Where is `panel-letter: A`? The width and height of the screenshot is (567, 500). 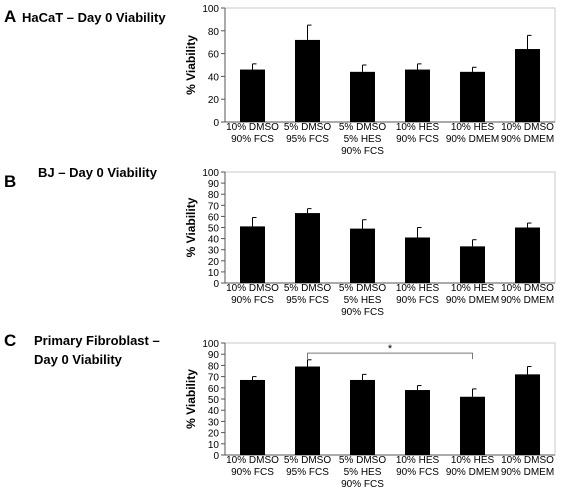
panel-letter: A is located at coordinates (10, 16).